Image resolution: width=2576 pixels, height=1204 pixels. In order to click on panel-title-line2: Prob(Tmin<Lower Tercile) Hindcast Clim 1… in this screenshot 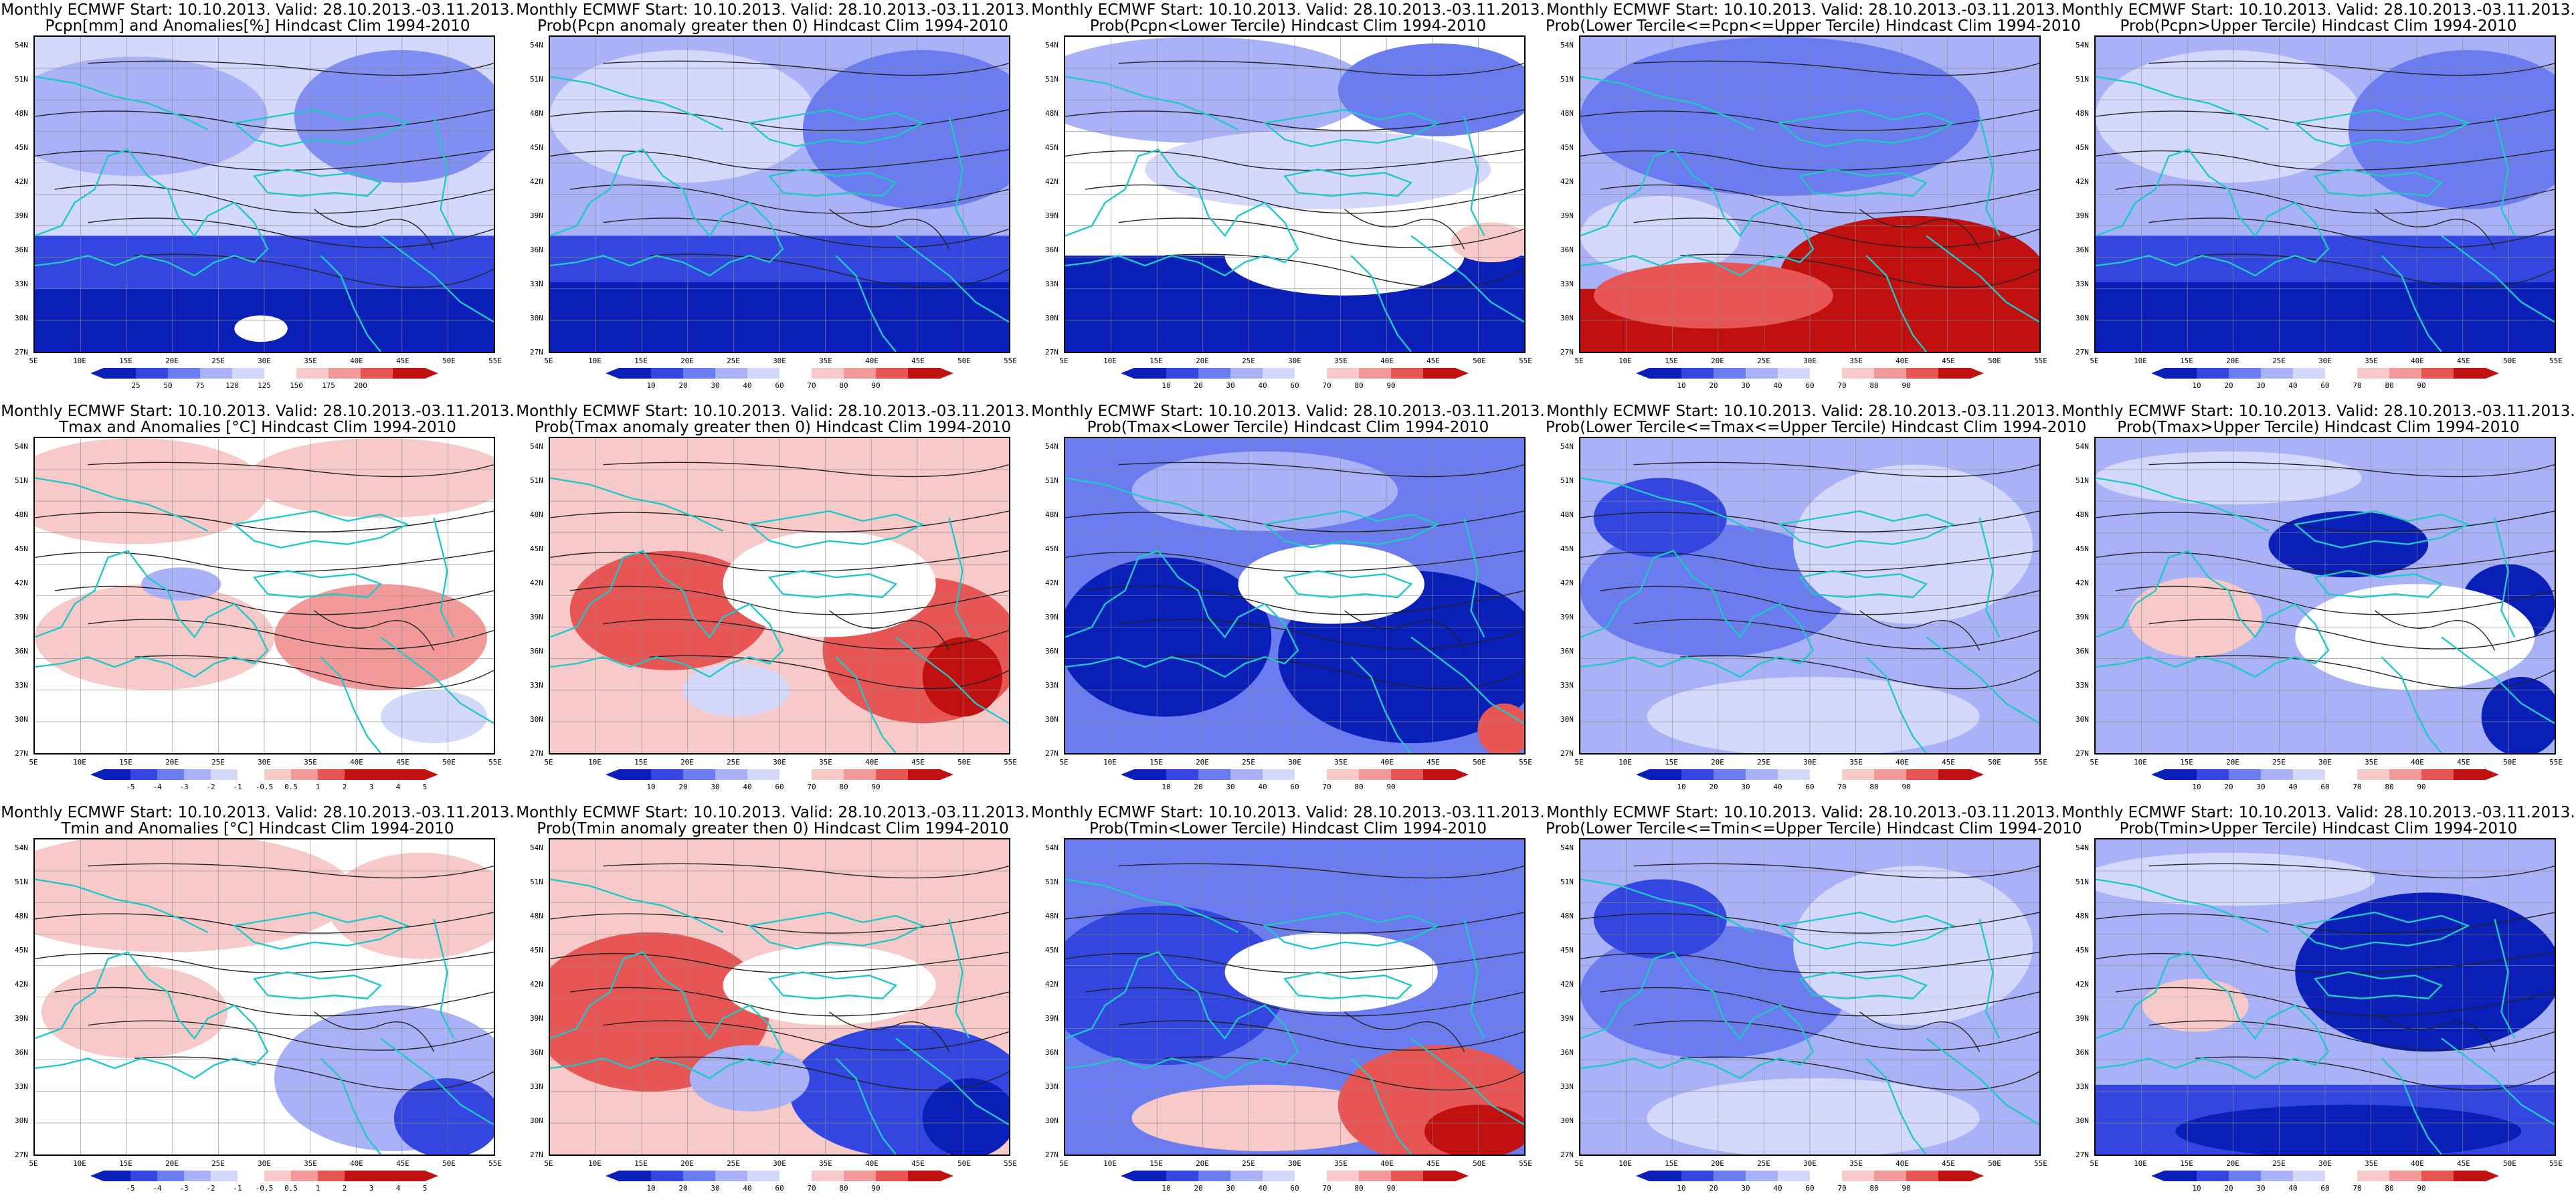, I will do `click(1288, 828)`.